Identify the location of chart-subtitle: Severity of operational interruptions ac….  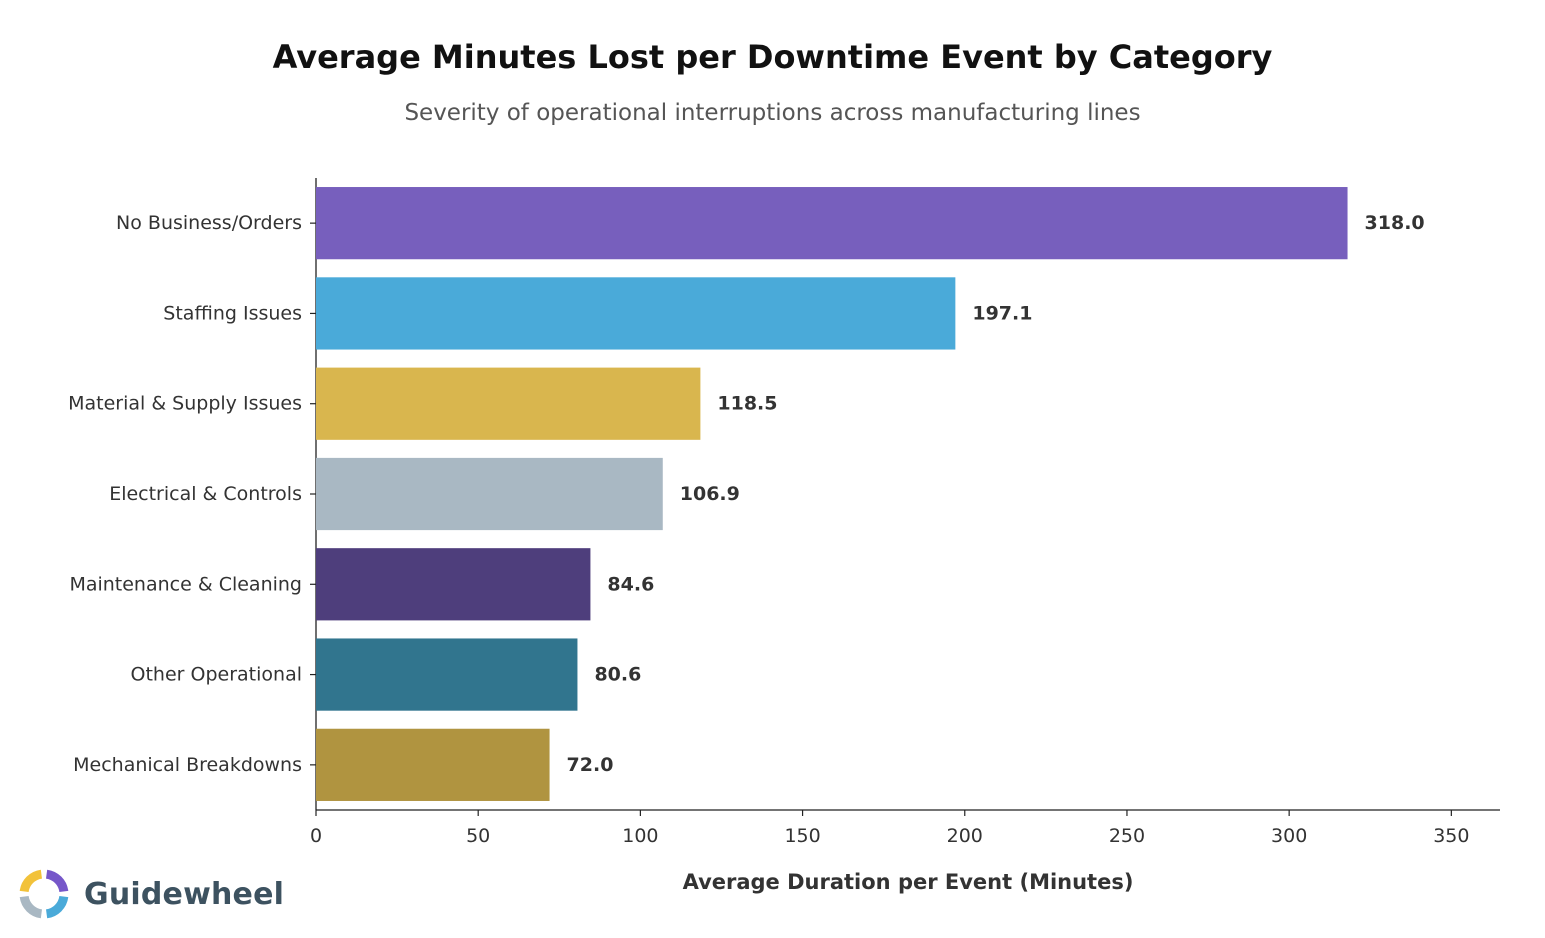
(772, 113).